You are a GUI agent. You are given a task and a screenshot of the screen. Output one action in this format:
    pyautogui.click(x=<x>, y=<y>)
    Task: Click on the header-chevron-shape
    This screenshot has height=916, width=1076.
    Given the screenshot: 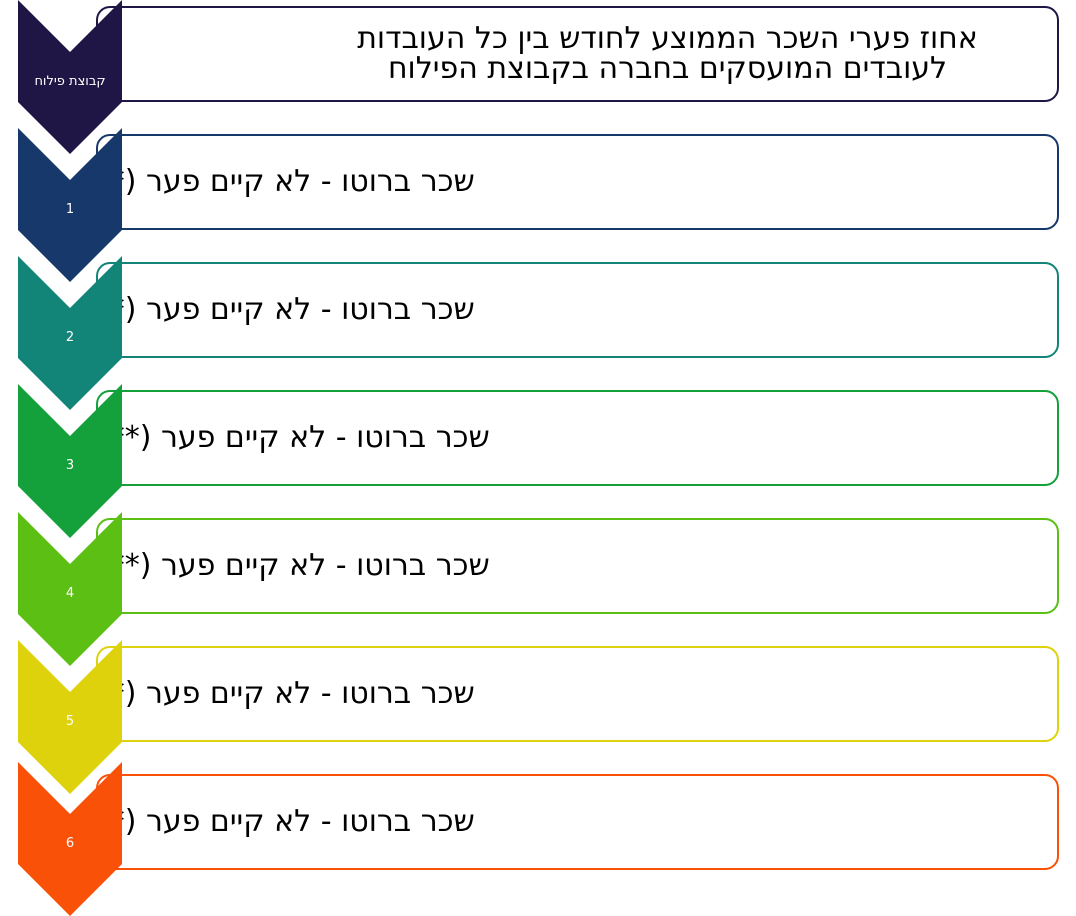 What is the action you would take?
    pyautogui.click(x=70, y=77)
    